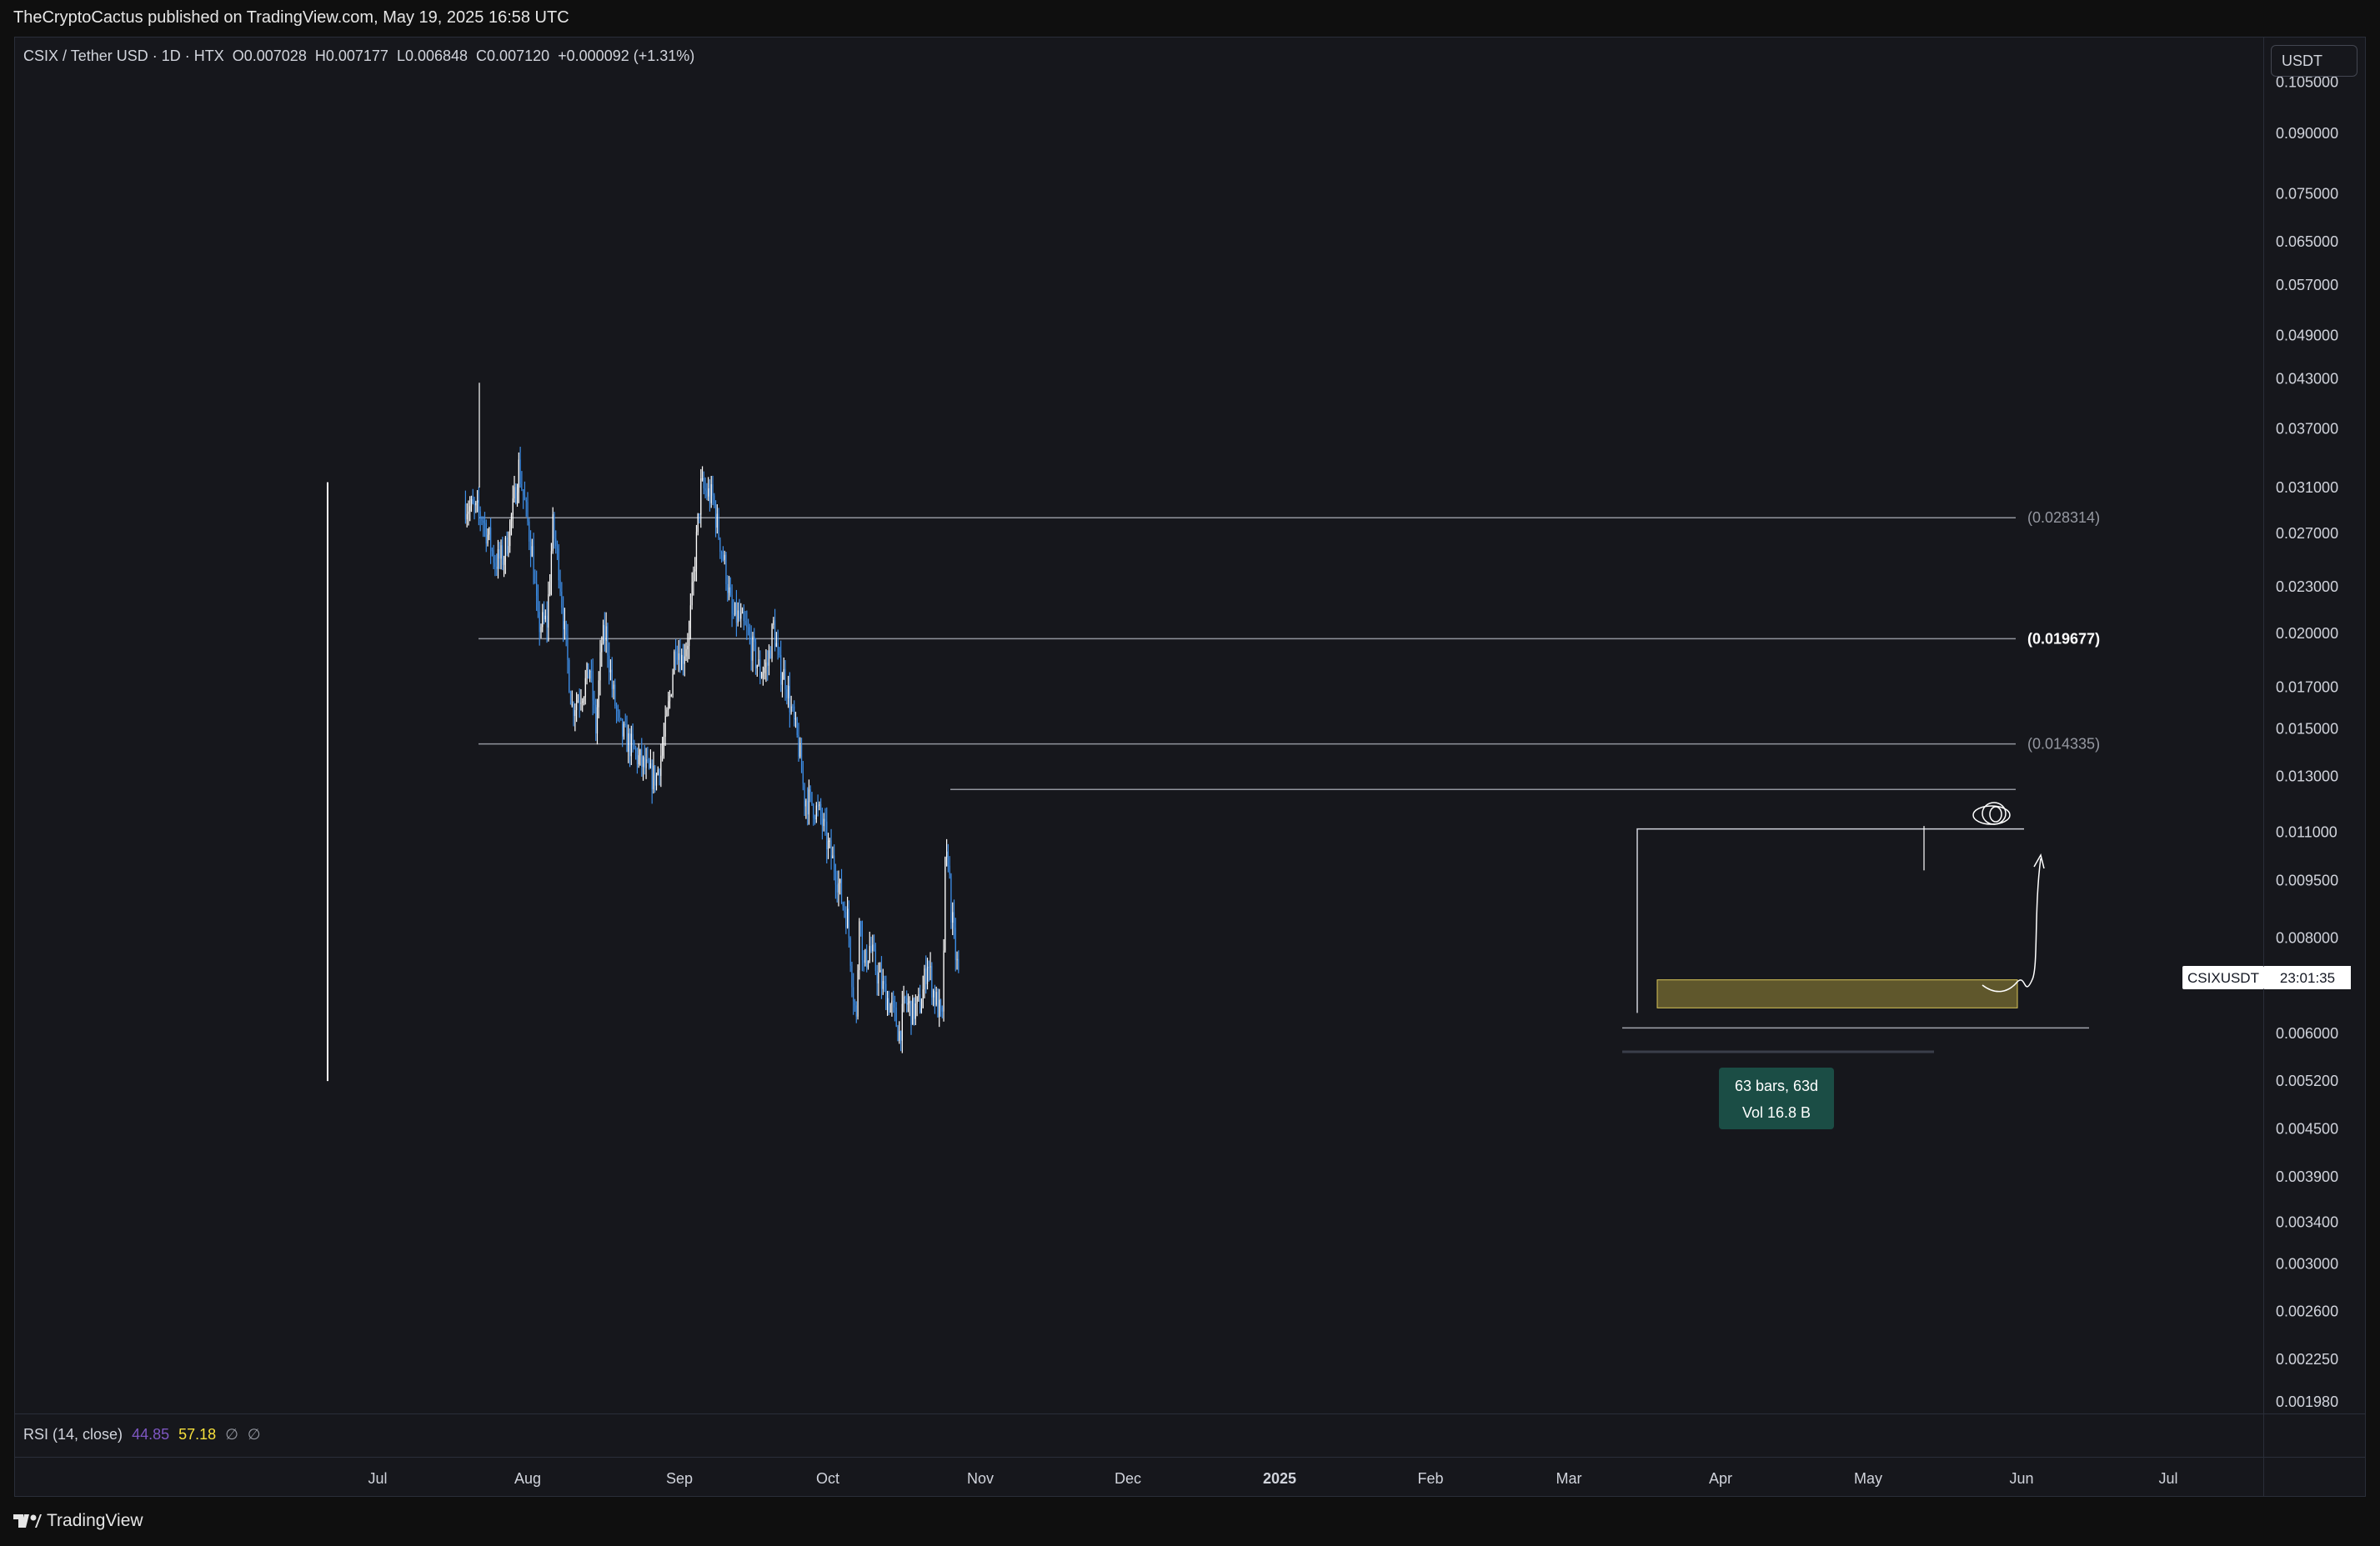  What do you see at coordinates (142, 1434) in the screenshot?
I see `rsi-legend: RSI (14, close) 44.85 57.18 ∅ ∅` at bounding box center [142, 1434].